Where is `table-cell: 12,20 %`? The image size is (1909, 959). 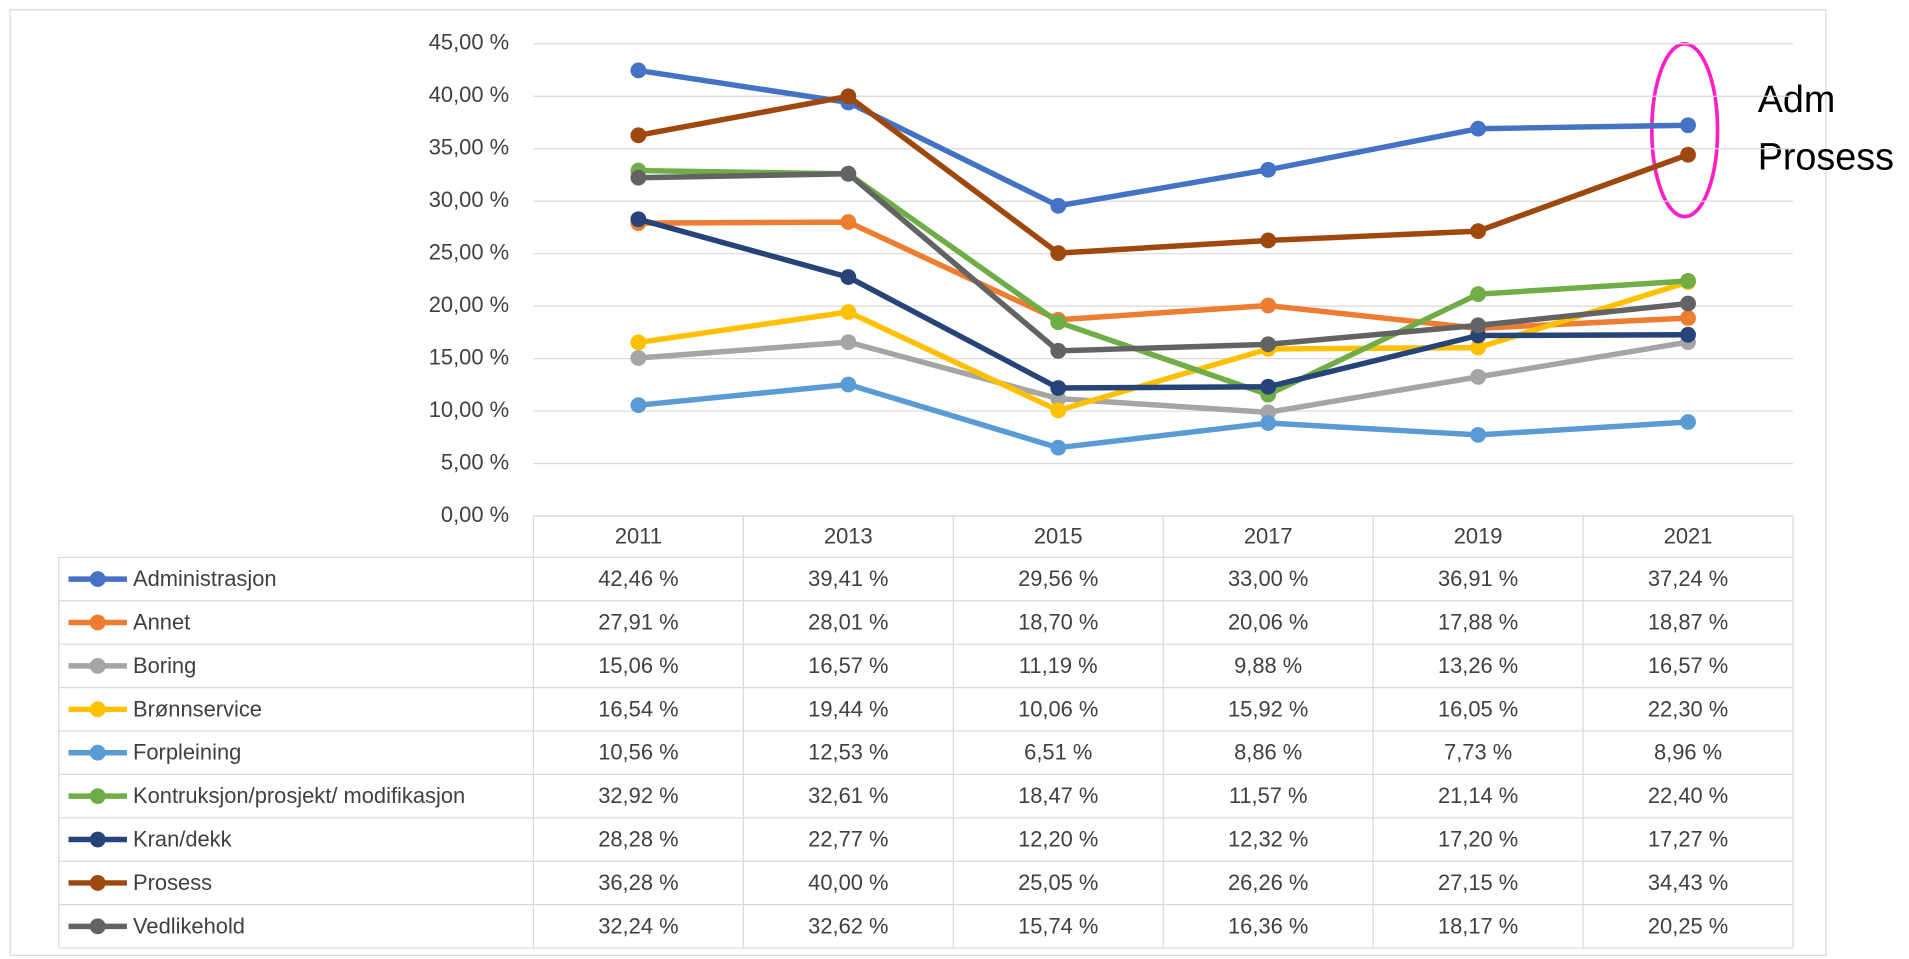 table-cell: 12,20 % is located at coordinates (1058, 839).